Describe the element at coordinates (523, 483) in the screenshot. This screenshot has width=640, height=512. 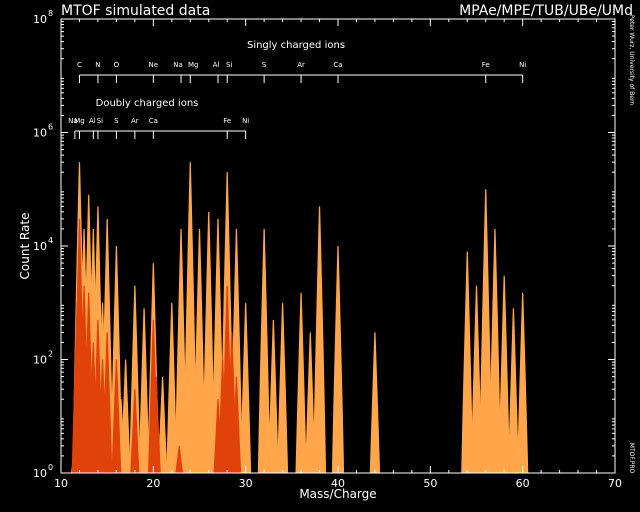
I see `x-tick-label-60: 60` at that location.